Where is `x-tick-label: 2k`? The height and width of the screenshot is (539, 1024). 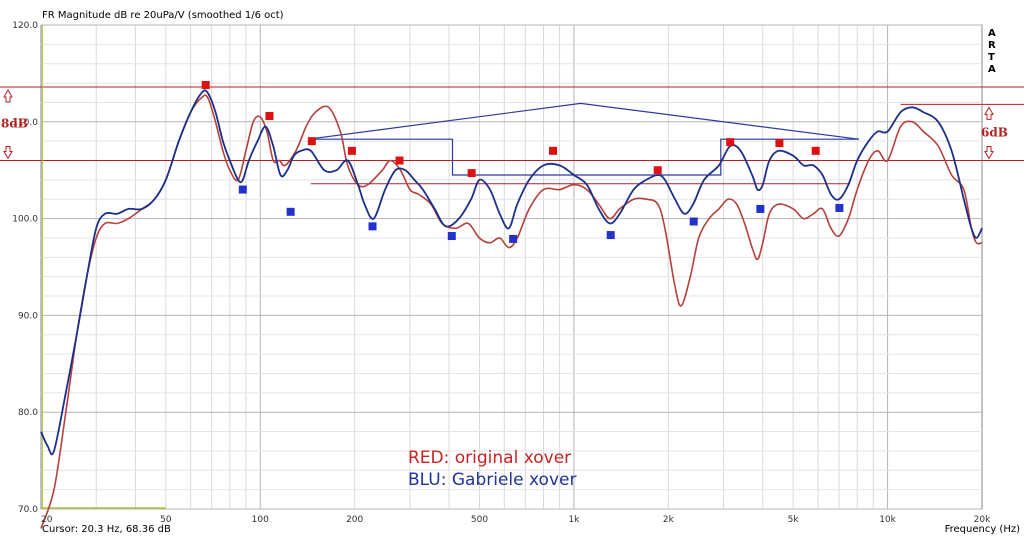
x-tick-label: 2k is located at coordinates (669, 520).